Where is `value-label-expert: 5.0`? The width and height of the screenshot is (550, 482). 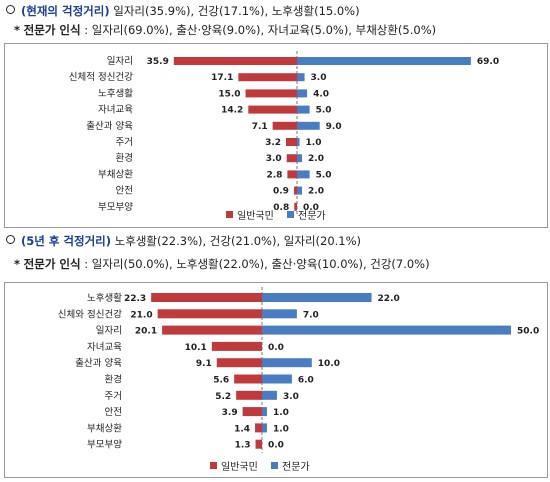 value-label-expert: 5.0 is located at coordinates (324, 111).